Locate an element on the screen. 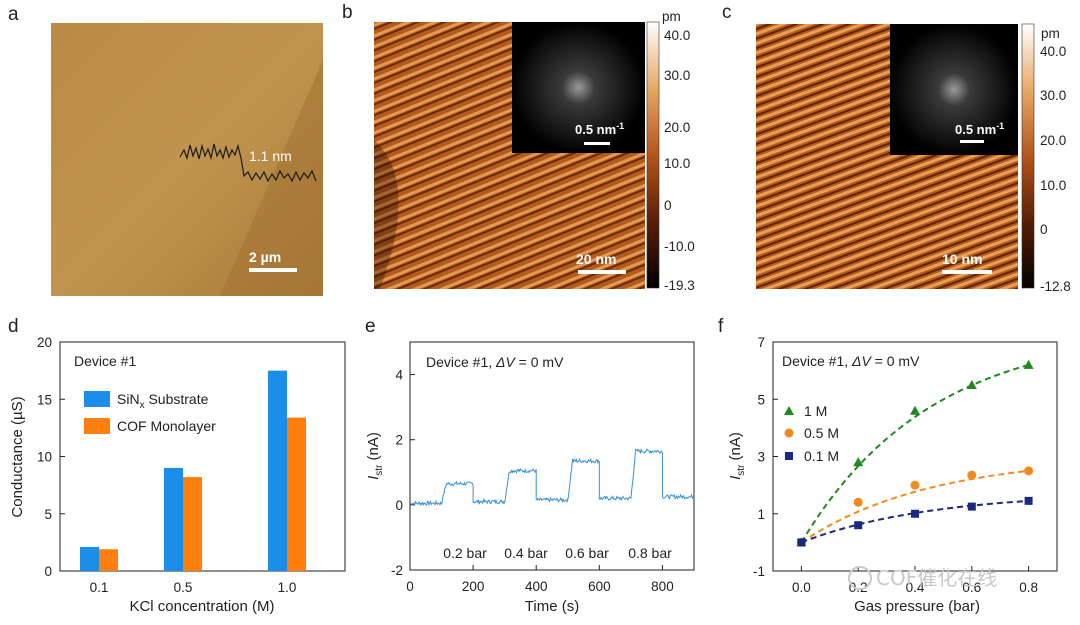 The width and height of the screenshot is (1080, 625). pressure-annotation: 0.8 bar is located at coordinates (650, 553).